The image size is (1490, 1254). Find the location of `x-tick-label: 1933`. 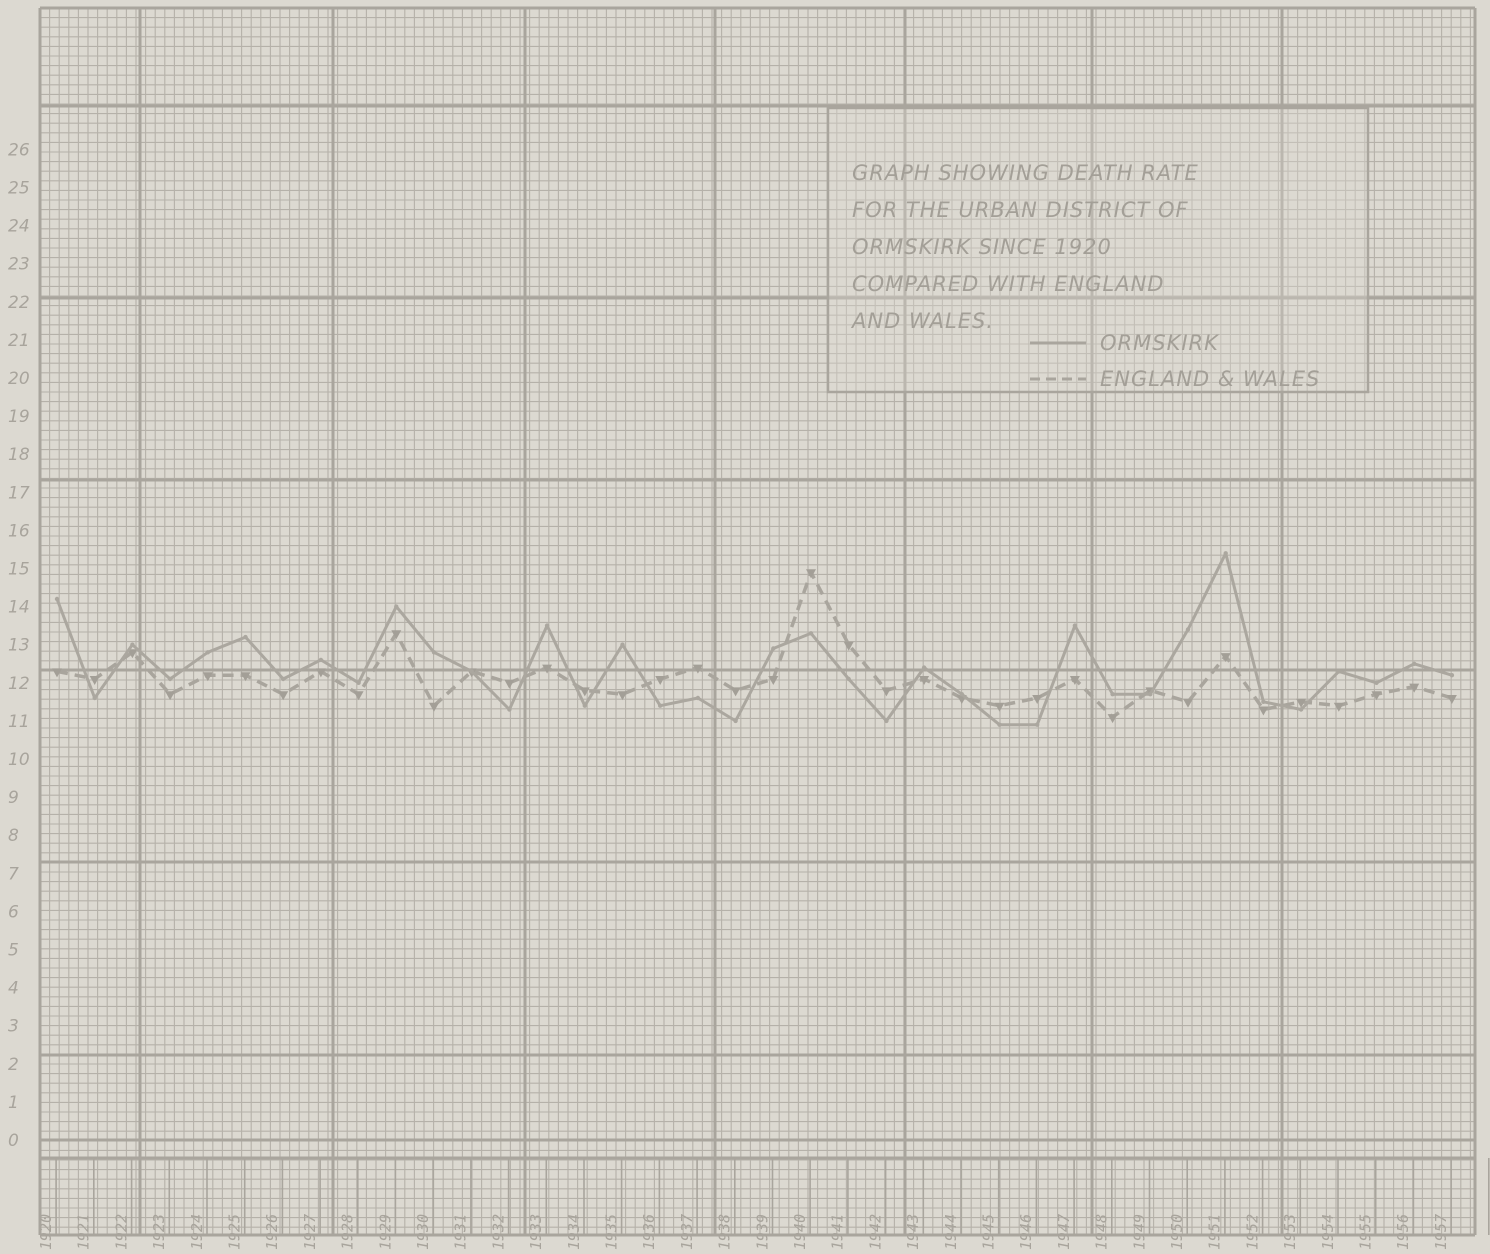

x-tick-label: 1933 is located at coordinates (536, 1232).